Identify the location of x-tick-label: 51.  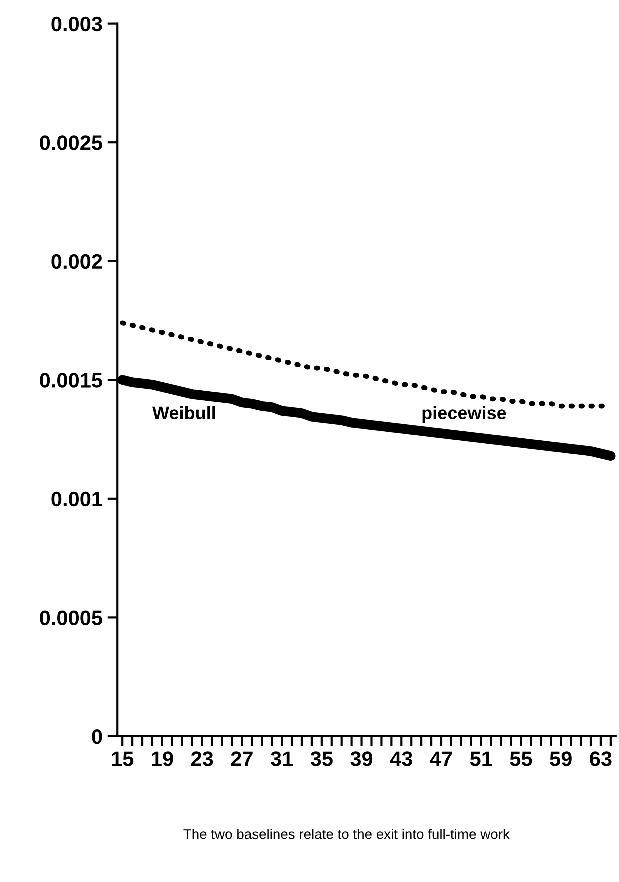
(481, 759).